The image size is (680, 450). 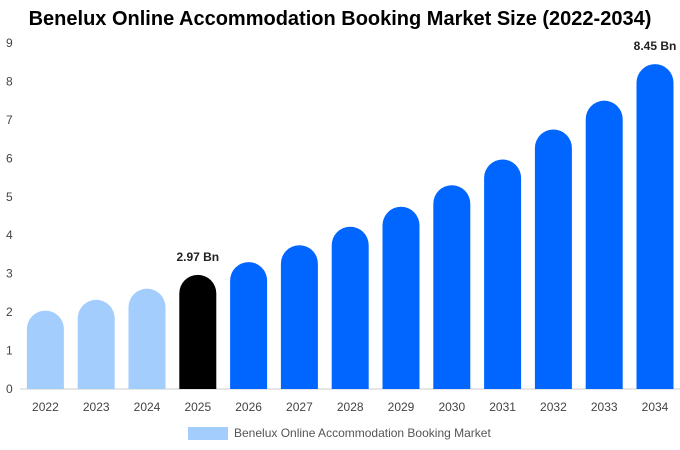 What do you see at coordinates (197, 257) in the screenshot?
I see `data-label-2025: 2.97 Bn` at bounding box center [197, 257].